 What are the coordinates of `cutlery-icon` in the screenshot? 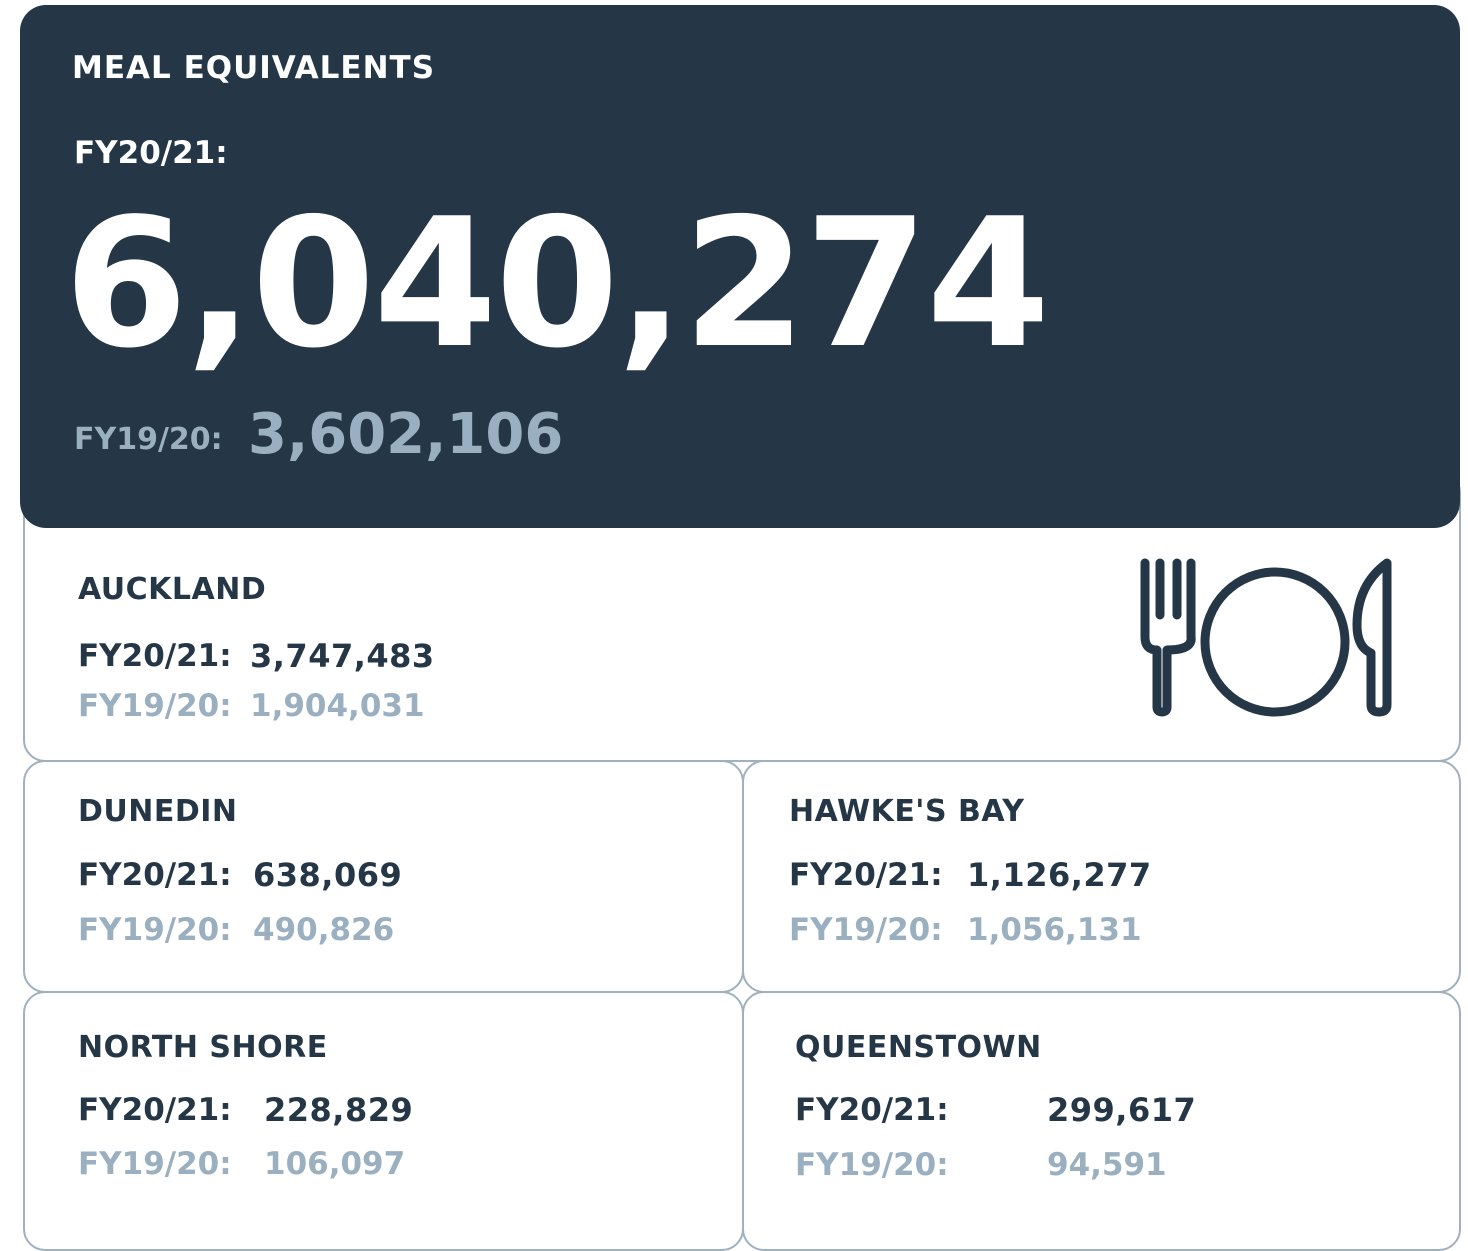 It's located at (1266, 637).